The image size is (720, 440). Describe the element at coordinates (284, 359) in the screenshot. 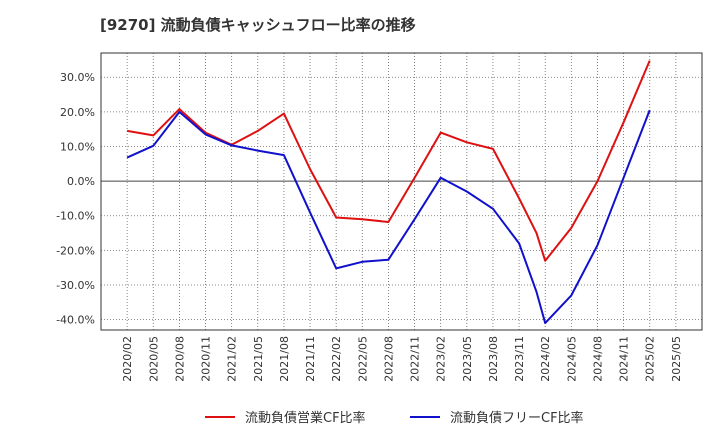

I see `x-tick-label: 2021/08` at that location.